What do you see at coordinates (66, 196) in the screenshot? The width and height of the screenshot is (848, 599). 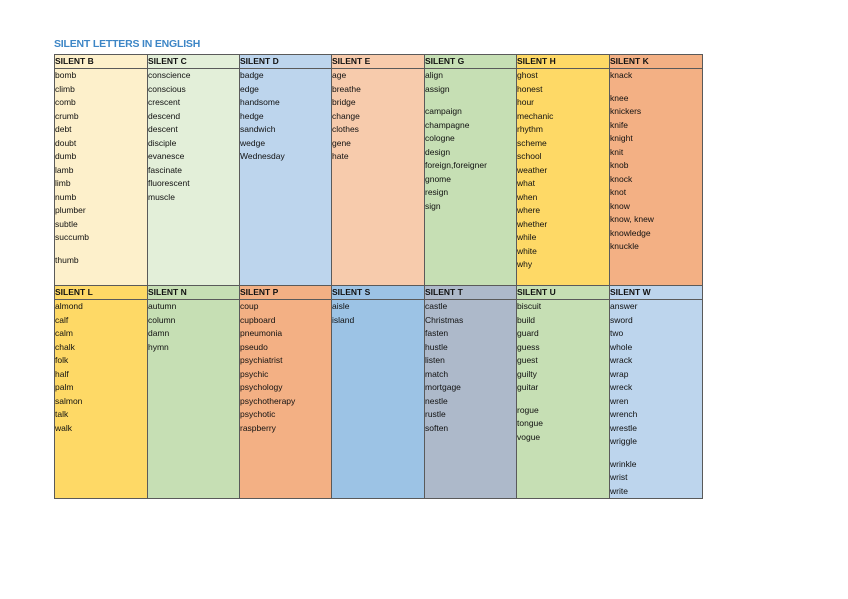 I see `word-item: numb` at bounding box center [66, 196].